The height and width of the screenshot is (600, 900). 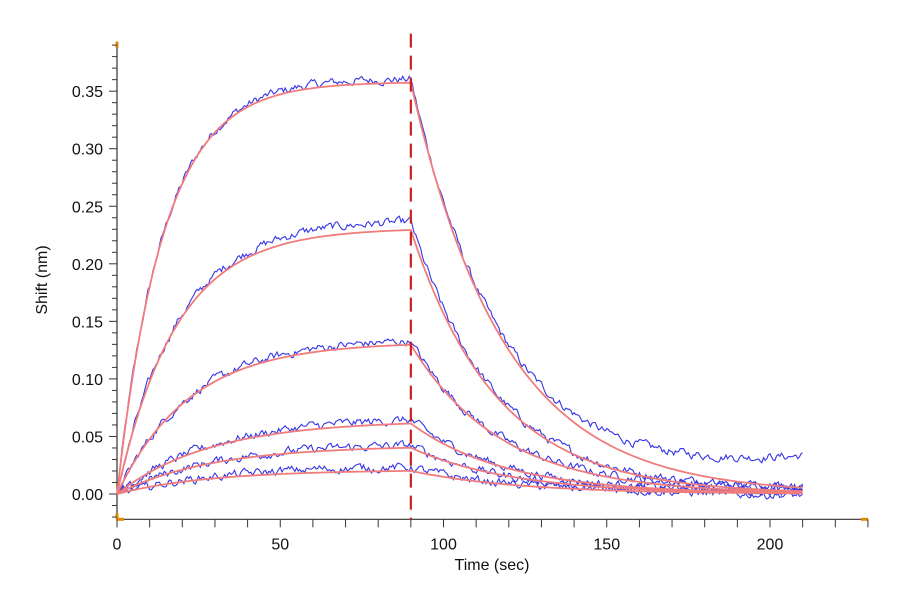 What do you see at coordinates (87, 92) in the screenshot?
I see `y-tick-label: 0.35` at bounding box center [87, 92].